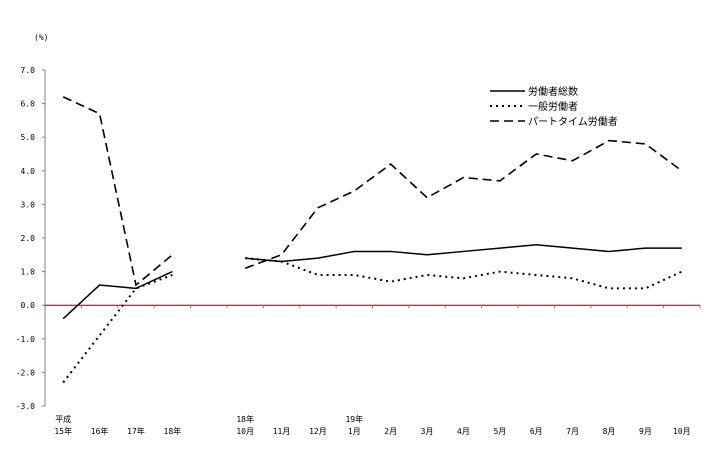 Image resolution: width=724 pixels, height=452 pixels. Describe the element at coordinates (282, 431) in the screenshot. I see `x-label: 11月` at that location.